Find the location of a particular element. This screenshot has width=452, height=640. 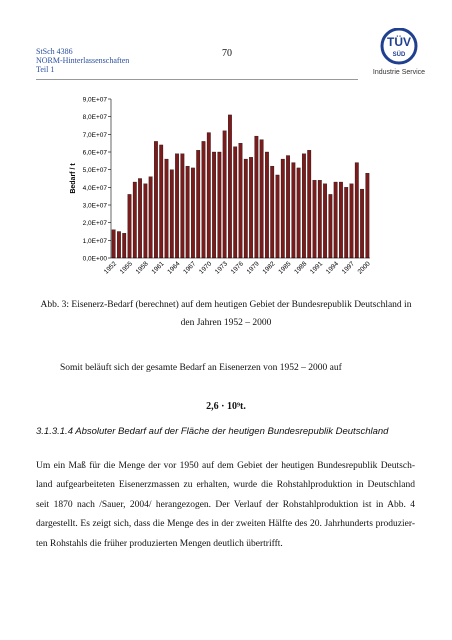

x-tick-label: 1961 is located at coordinates (157, 267).